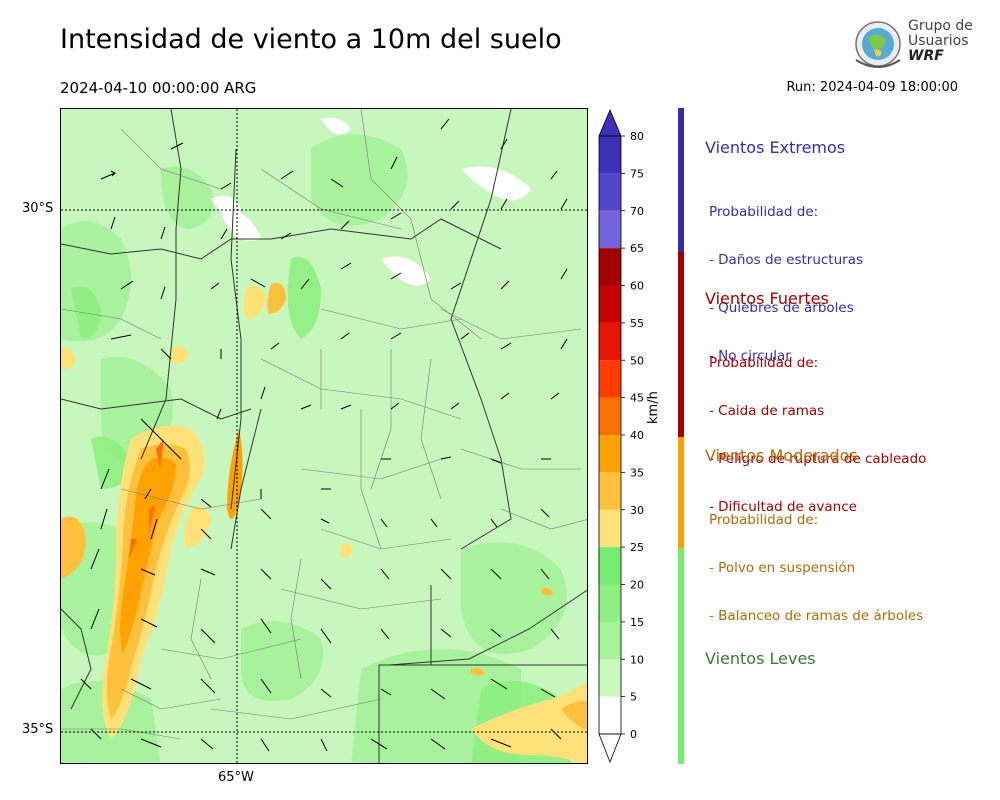 The height and width of the screenshot is (800, 1000). I want to click on category-moderate-prob: Probabilidad de:, so click(764, 520).